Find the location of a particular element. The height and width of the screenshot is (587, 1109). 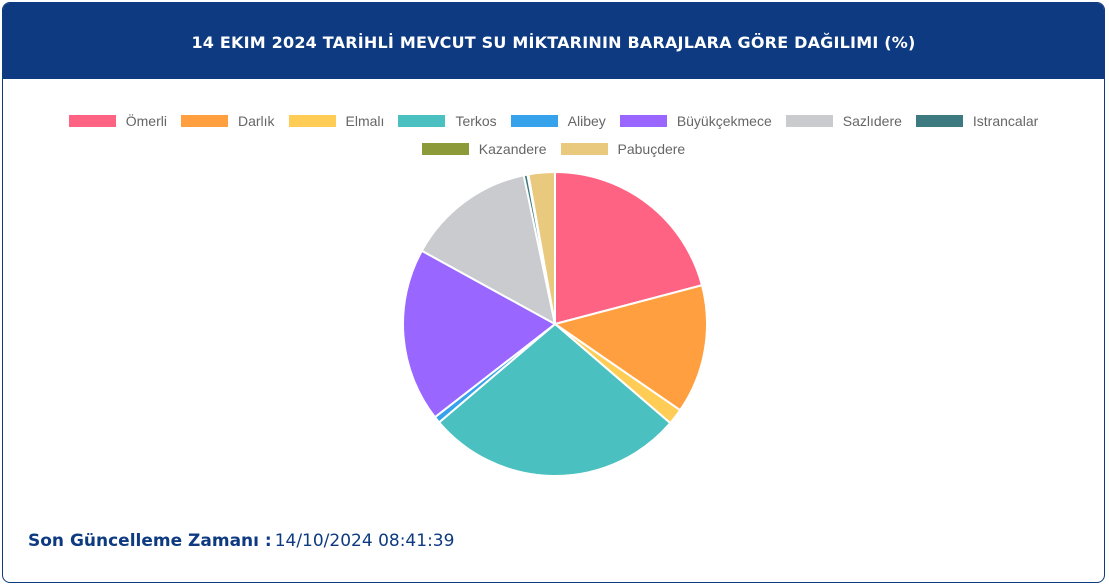

last-updated-label: Son Güncelleme Zamanı : is located at coordinates (150, 541).